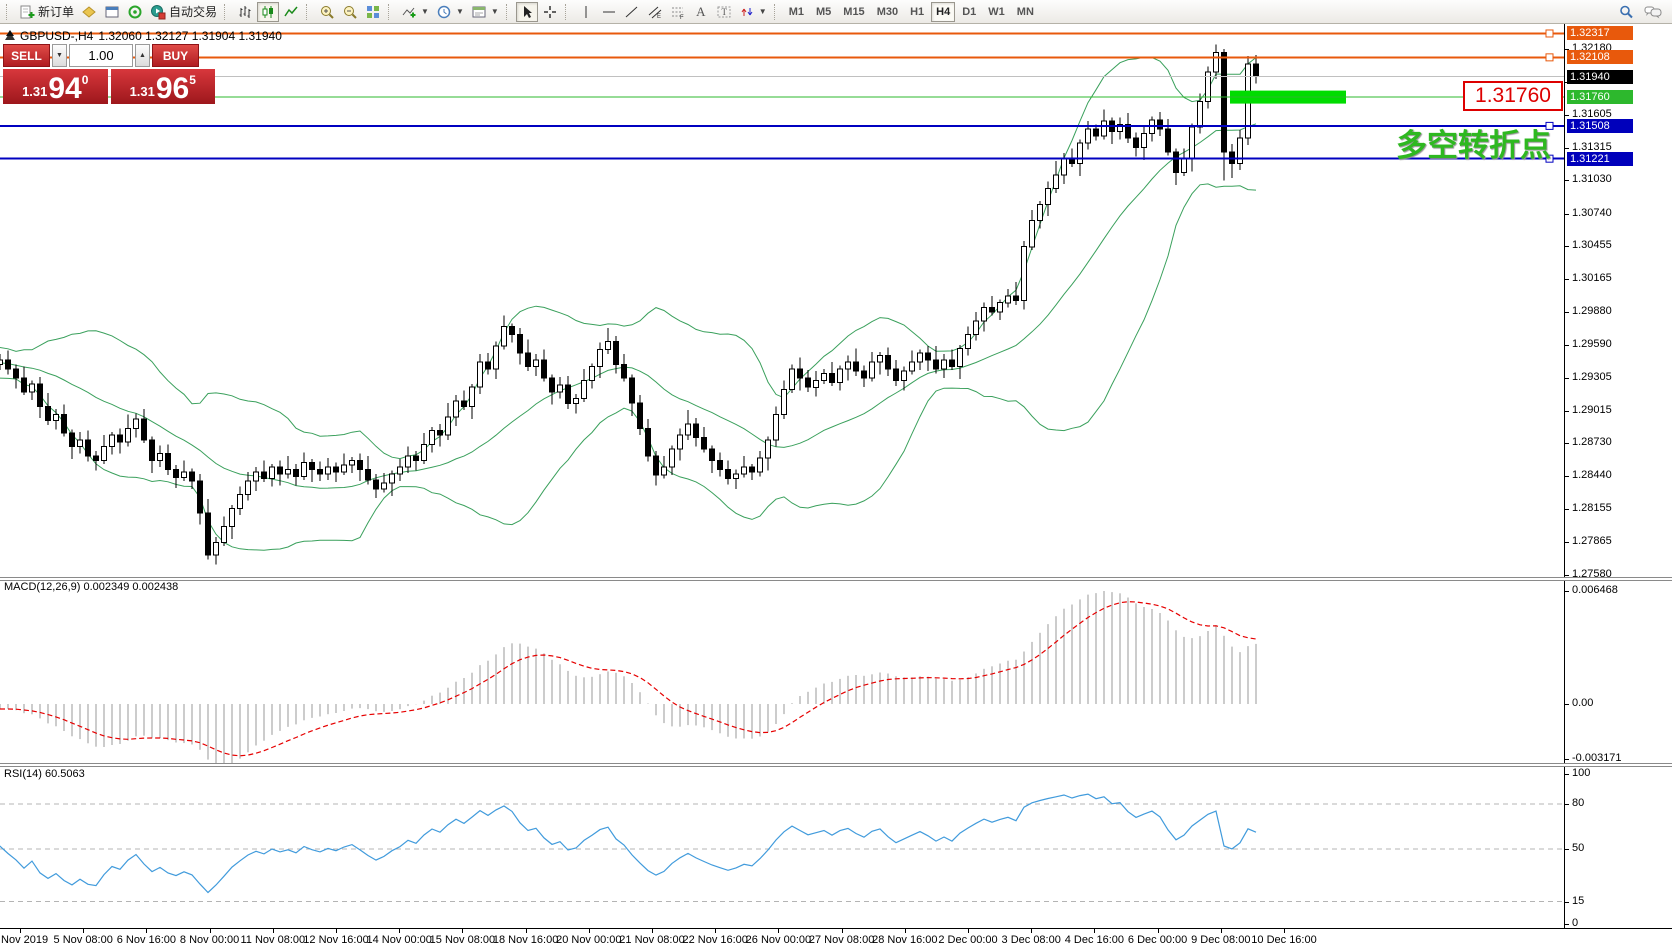 The image size is (1672, 949). Describe the element at coordinates (1588, 442) in the screenshot. I see `axis-tick-label: 1.28730` at that location.